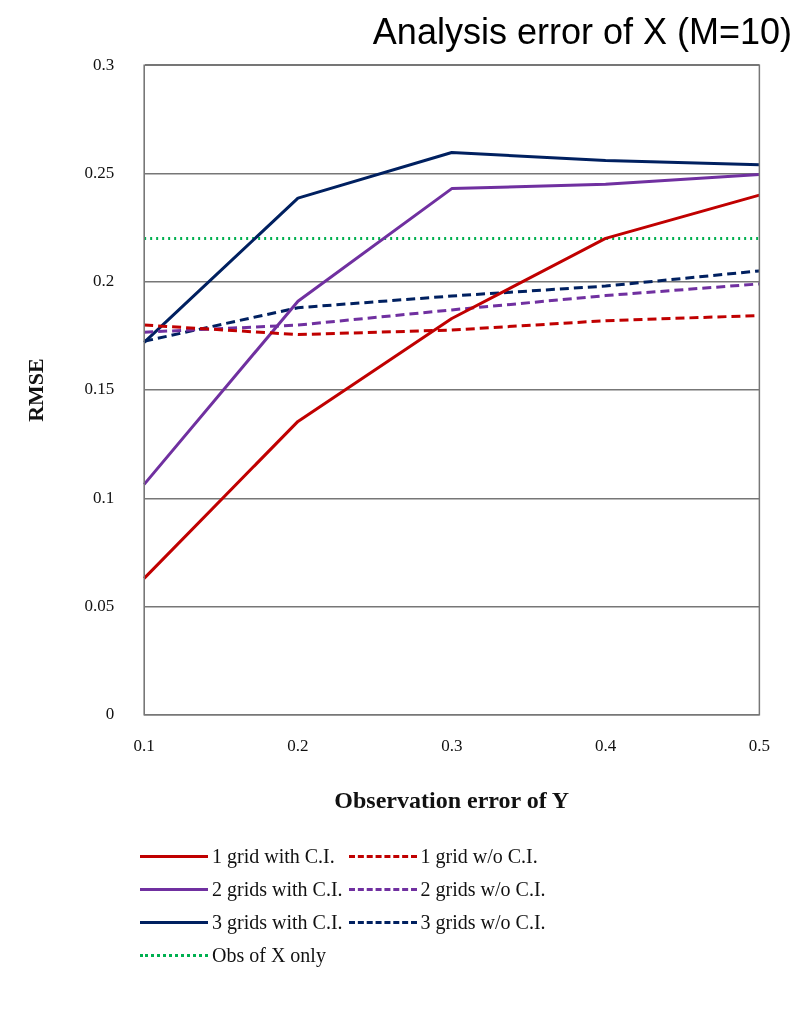  Describe the element at coordinates (483, 922) in the screenshot. I see `legend-label: 3 grids w/o C.I.` at that location.